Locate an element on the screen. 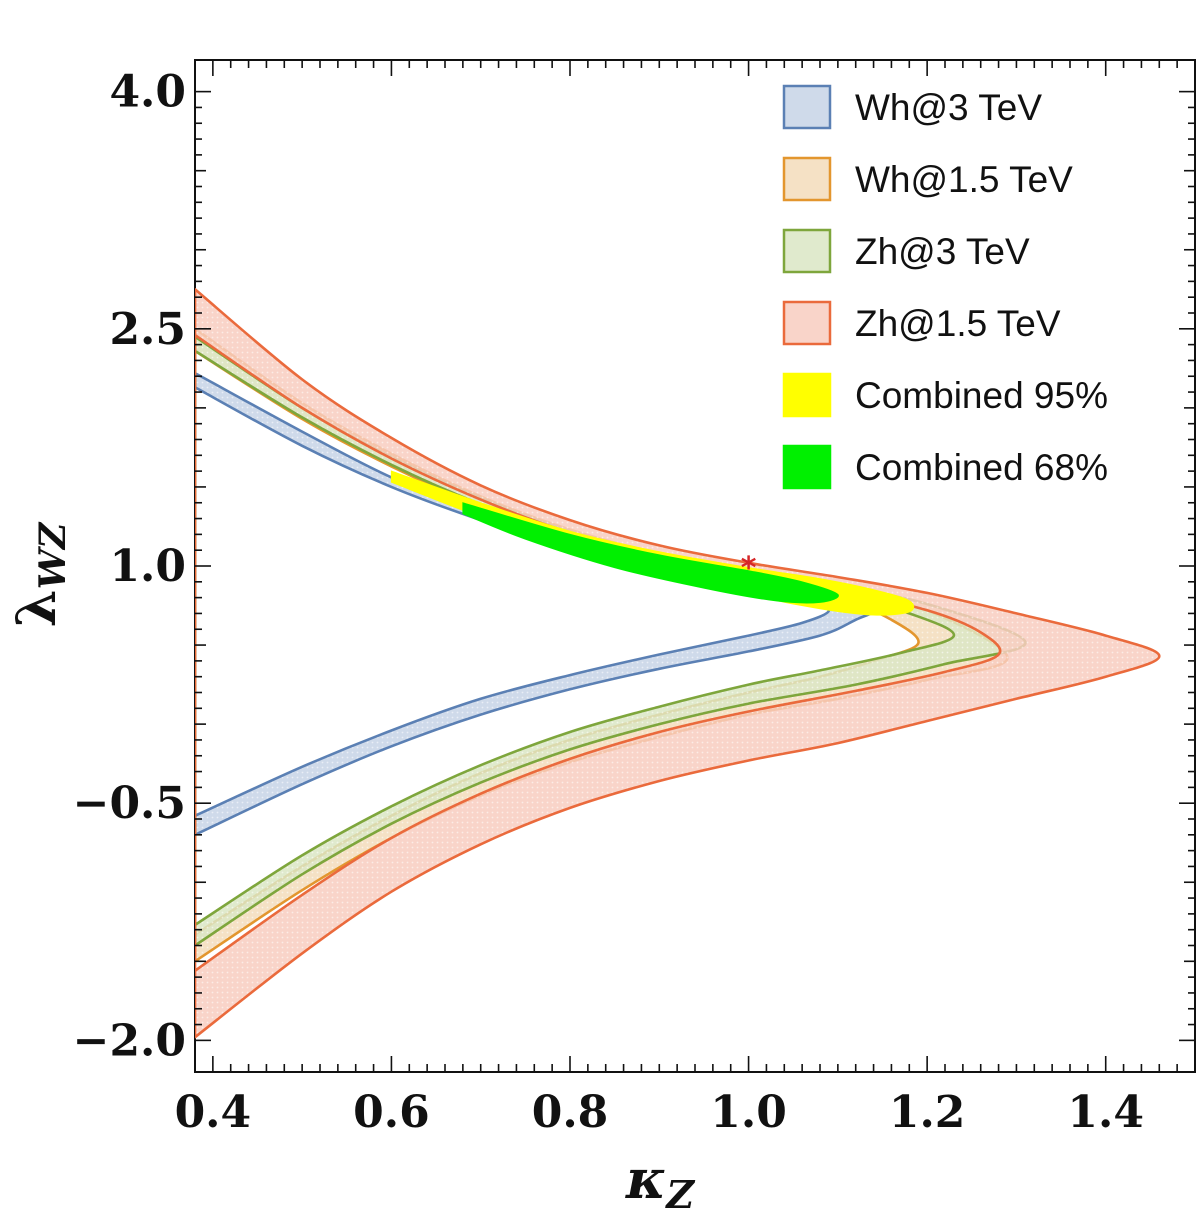 Image resolution: width=1200 pixels, height=1219 pixels. x-tick-label: 0.8 is located at coordinates (570, 1112).